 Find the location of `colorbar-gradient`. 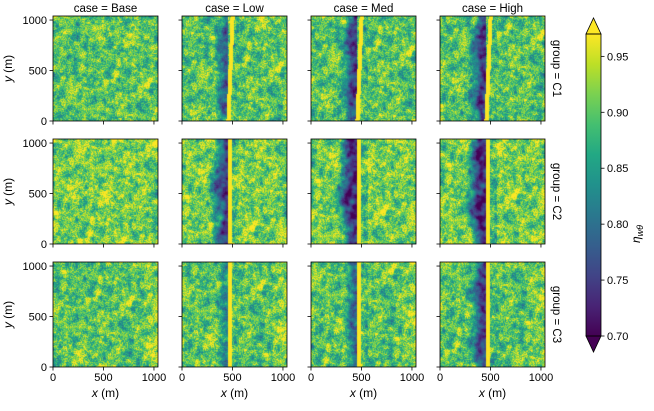

colorbar-gradient is located at coordinates (593, 185).